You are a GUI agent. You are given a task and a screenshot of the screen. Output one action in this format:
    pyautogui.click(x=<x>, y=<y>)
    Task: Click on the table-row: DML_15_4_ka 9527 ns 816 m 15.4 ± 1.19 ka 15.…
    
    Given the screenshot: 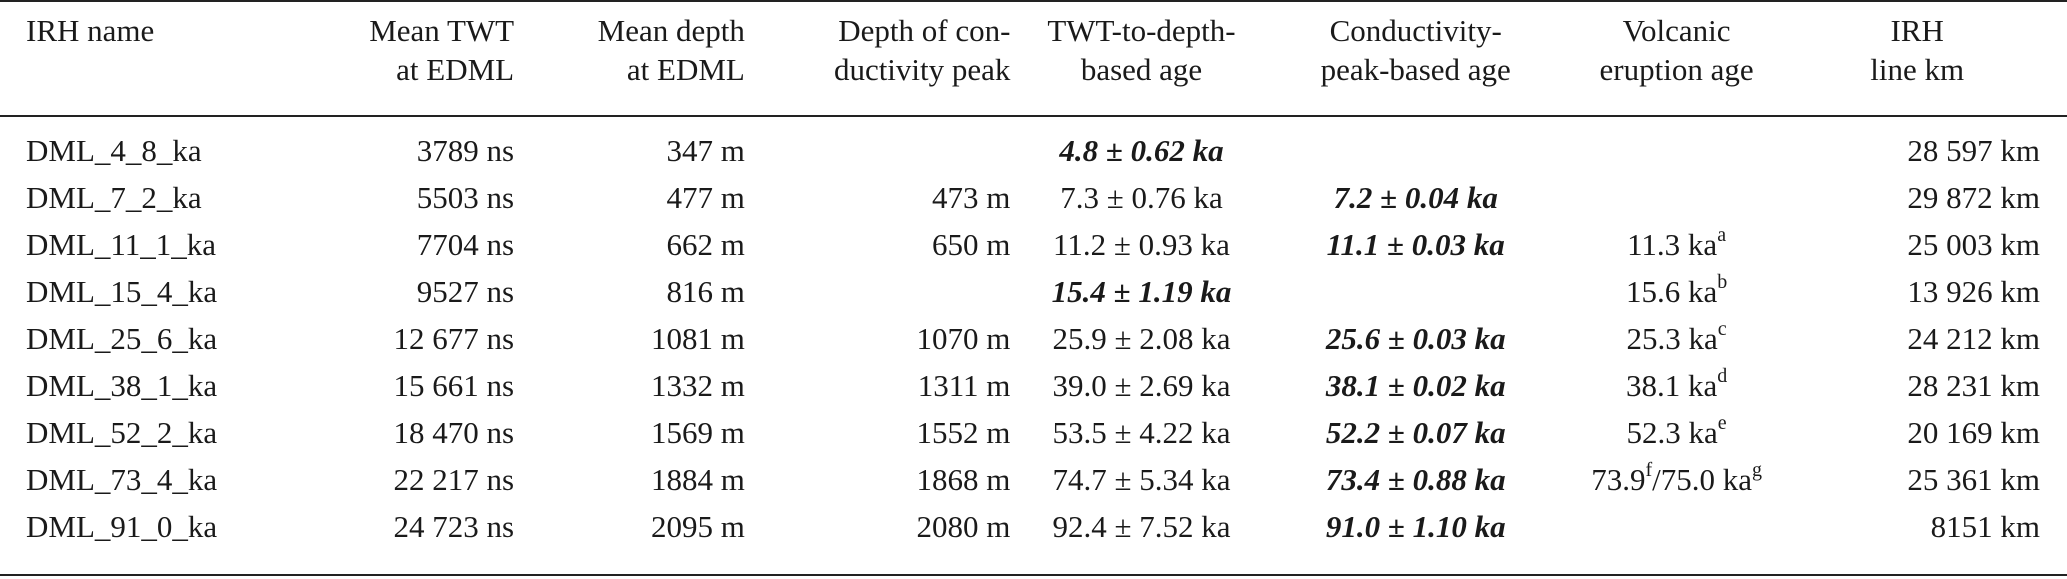 What is the action you would take?
    pyautogui.click(x=1033, y=291)
    